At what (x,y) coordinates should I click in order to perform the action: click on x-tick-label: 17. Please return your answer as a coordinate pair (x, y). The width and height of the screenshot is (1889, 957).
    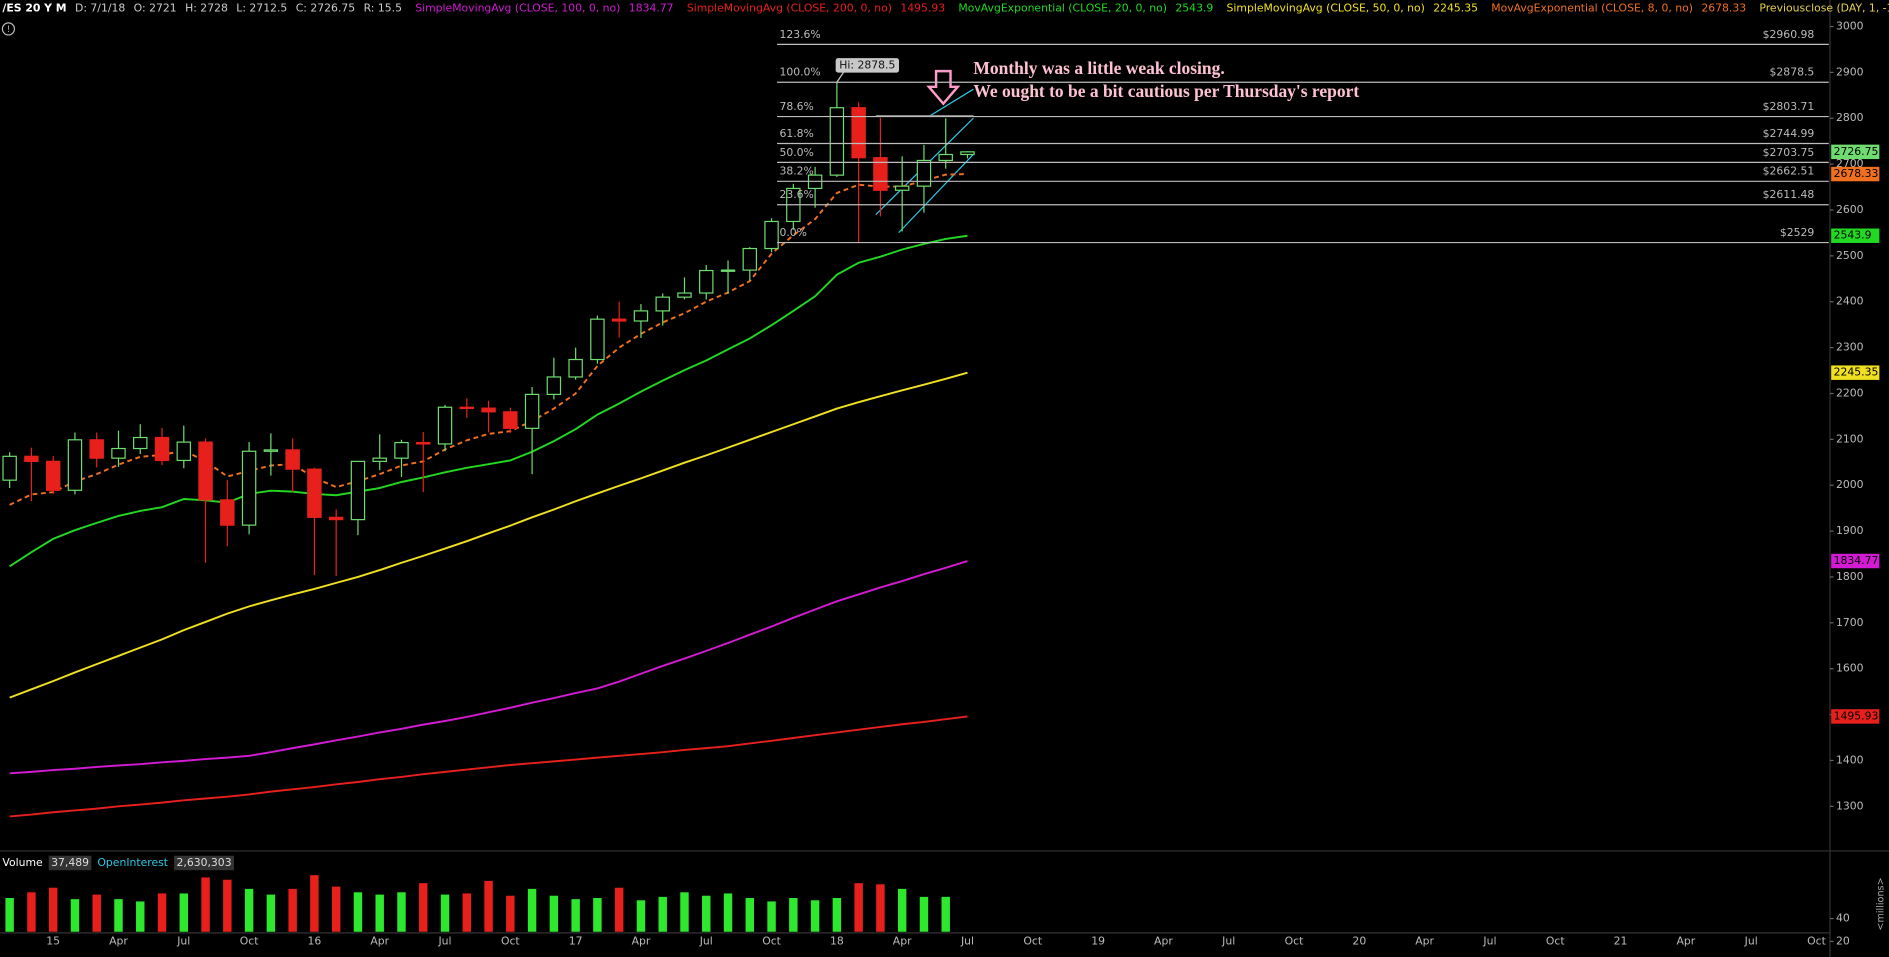
    Looking at the image, I should click on (576, 940).